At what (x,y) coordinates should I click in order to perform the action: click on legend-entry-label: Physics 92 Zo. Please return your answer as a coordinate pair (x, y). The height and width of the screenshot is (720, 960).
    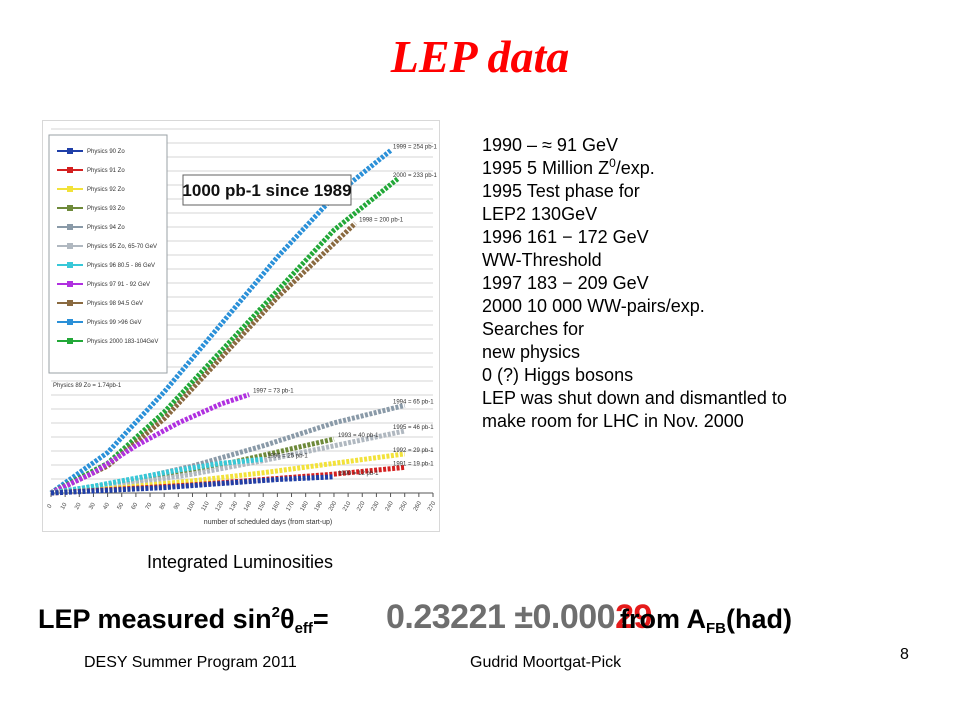
    Looking at the image, I should click on (106, 190).